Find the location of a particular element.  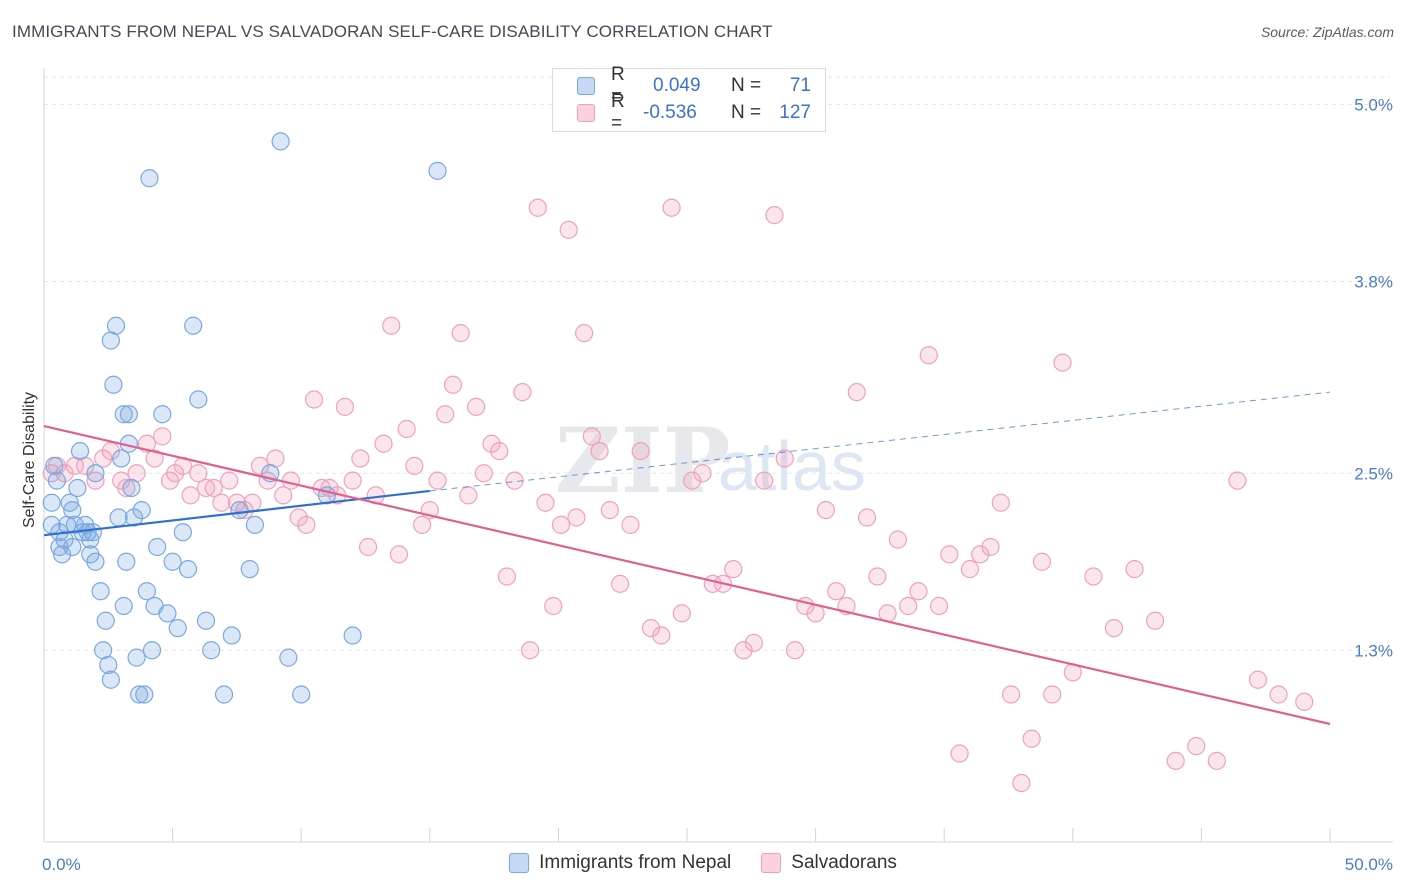

n-label: N = is located at coordinates (746, 85).